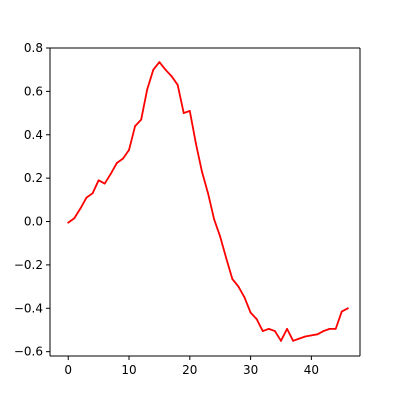 The height and width of the screenshot is (400, 400). I want to click on y-tick-label: −0.2, so click(28, 265).